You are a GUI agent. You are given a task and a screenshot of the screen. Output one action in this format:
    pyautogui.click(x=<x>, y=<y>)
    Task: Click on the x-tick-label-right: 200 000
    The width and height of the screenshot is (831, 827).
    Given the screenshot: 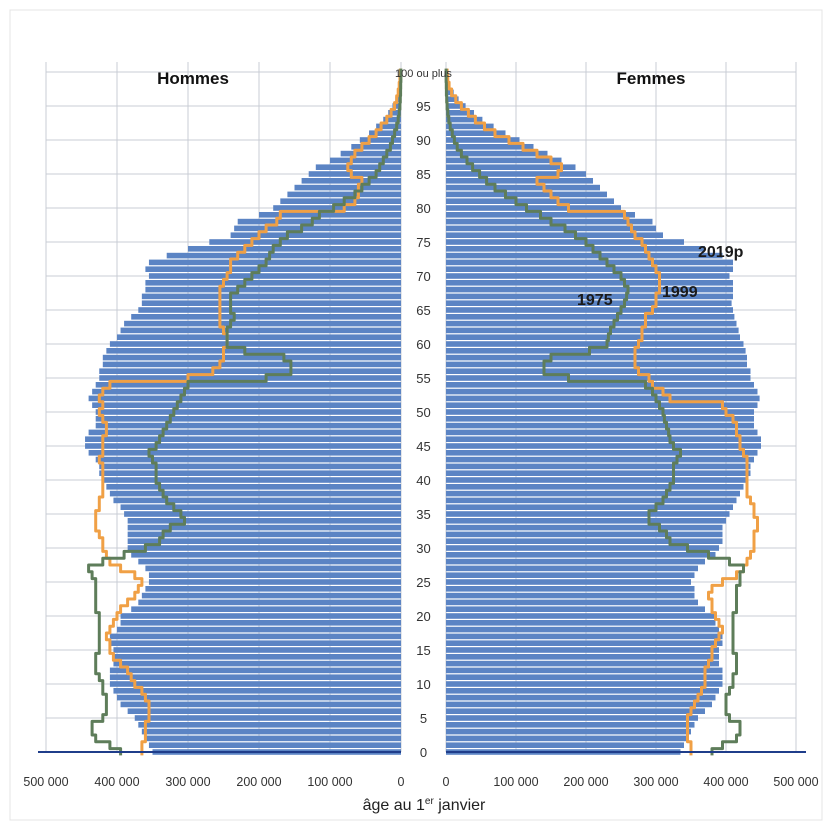 What is the action you would take?
    pyautogui.click(x=585, y=782)
    